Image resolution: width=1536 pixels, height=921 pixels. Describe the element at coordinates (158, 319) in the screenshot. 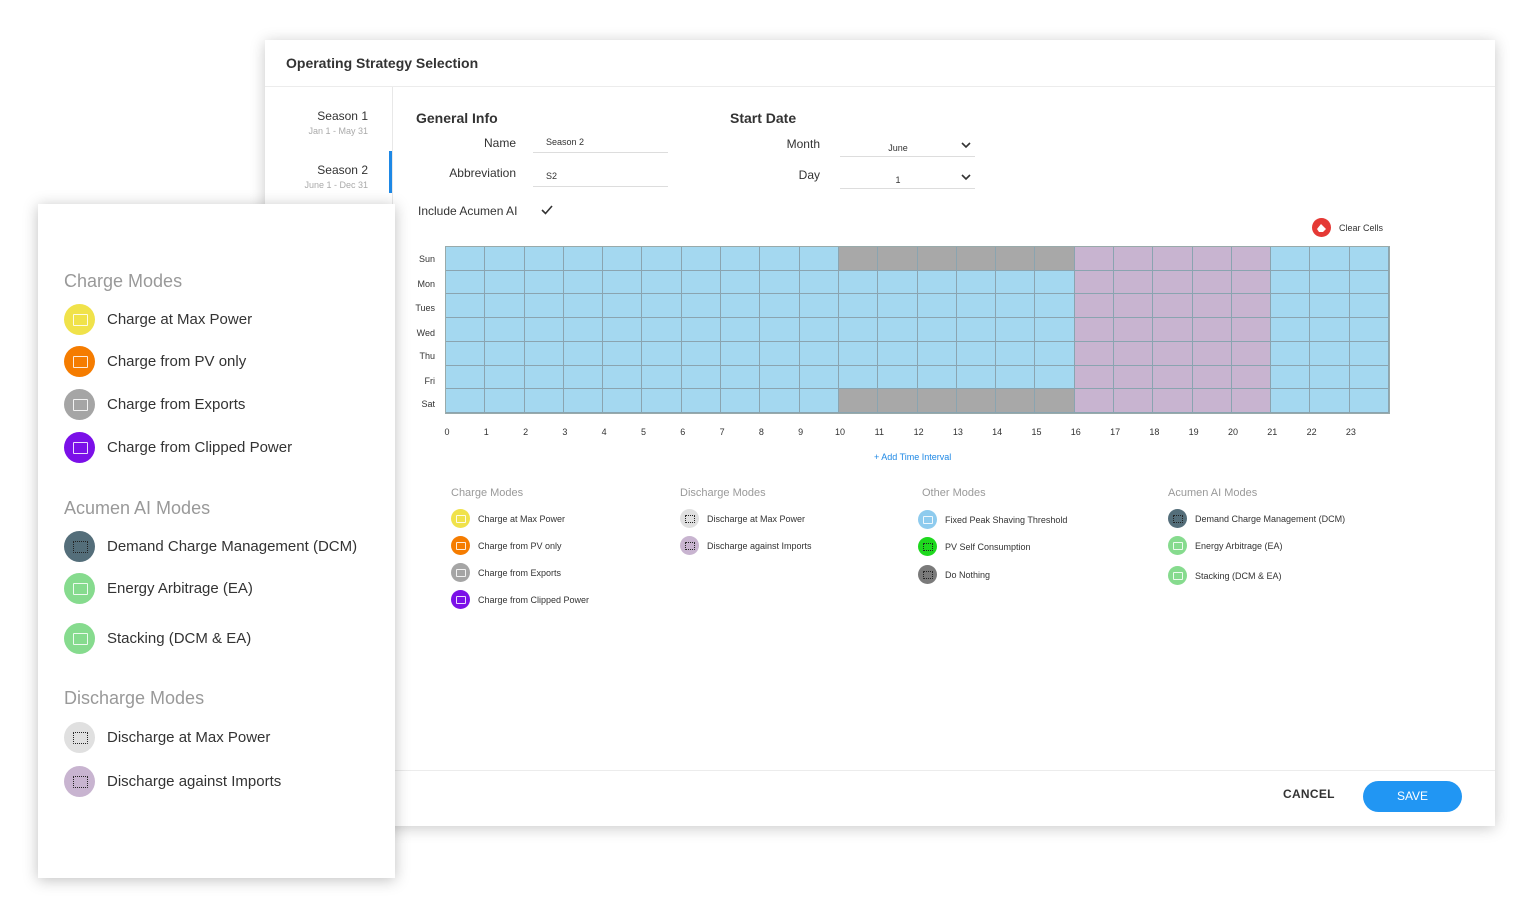

I see `overlay-mode-item: Charge at Max Power` at that location.